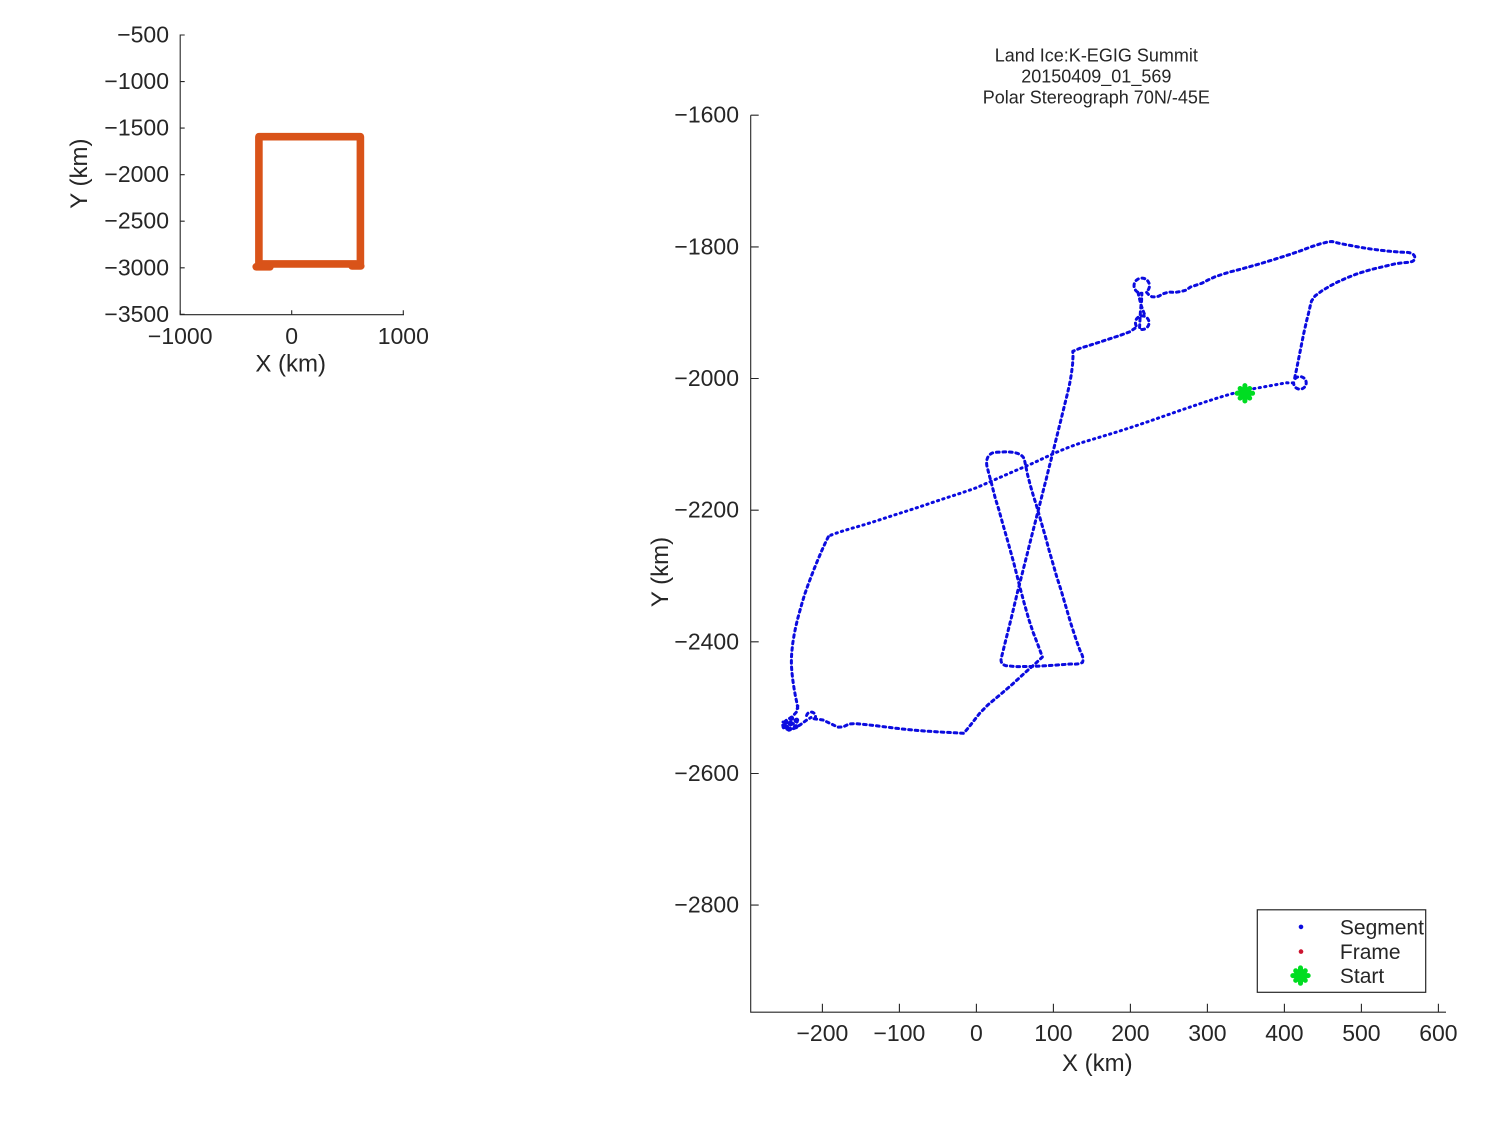 Image resolution: width=1500 pixels, height=1125 pixels. Describe the element at coordinates (1096, 77) in the screenshot. I see `svg-text: 20150409_01_569` at that location.